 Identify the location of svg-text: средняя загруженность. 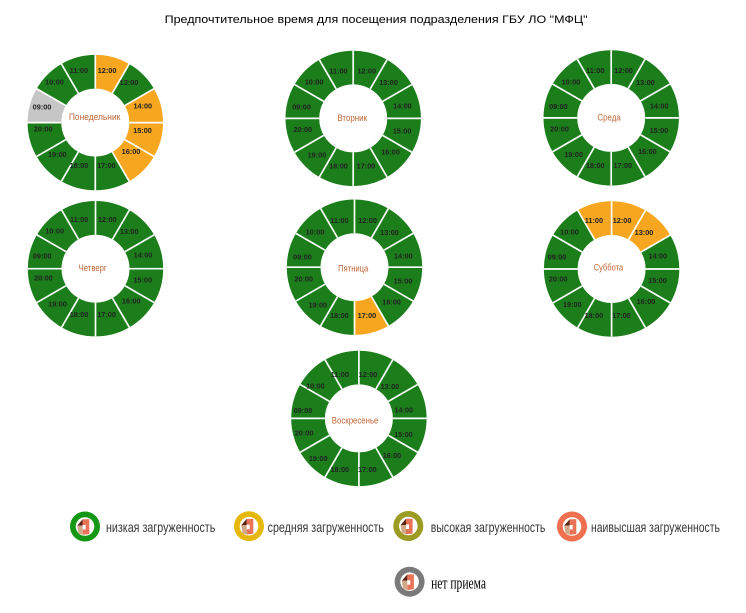
(326, 527).